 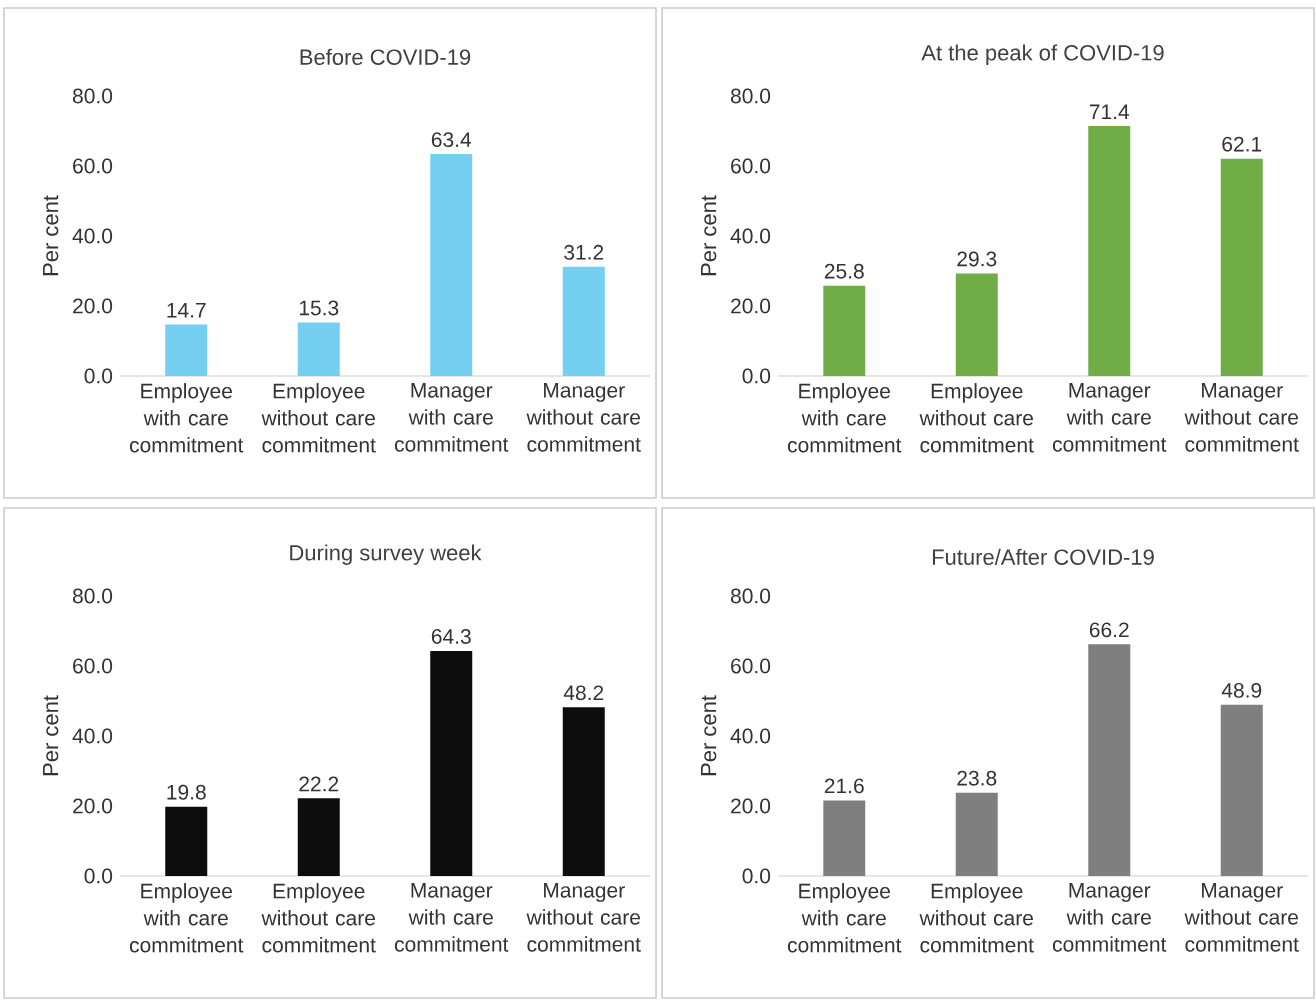 What do you see at coordinates (1242, 144) in the screenshot?
I see `data-label: 62.1` at bounding box center [1242, 144].